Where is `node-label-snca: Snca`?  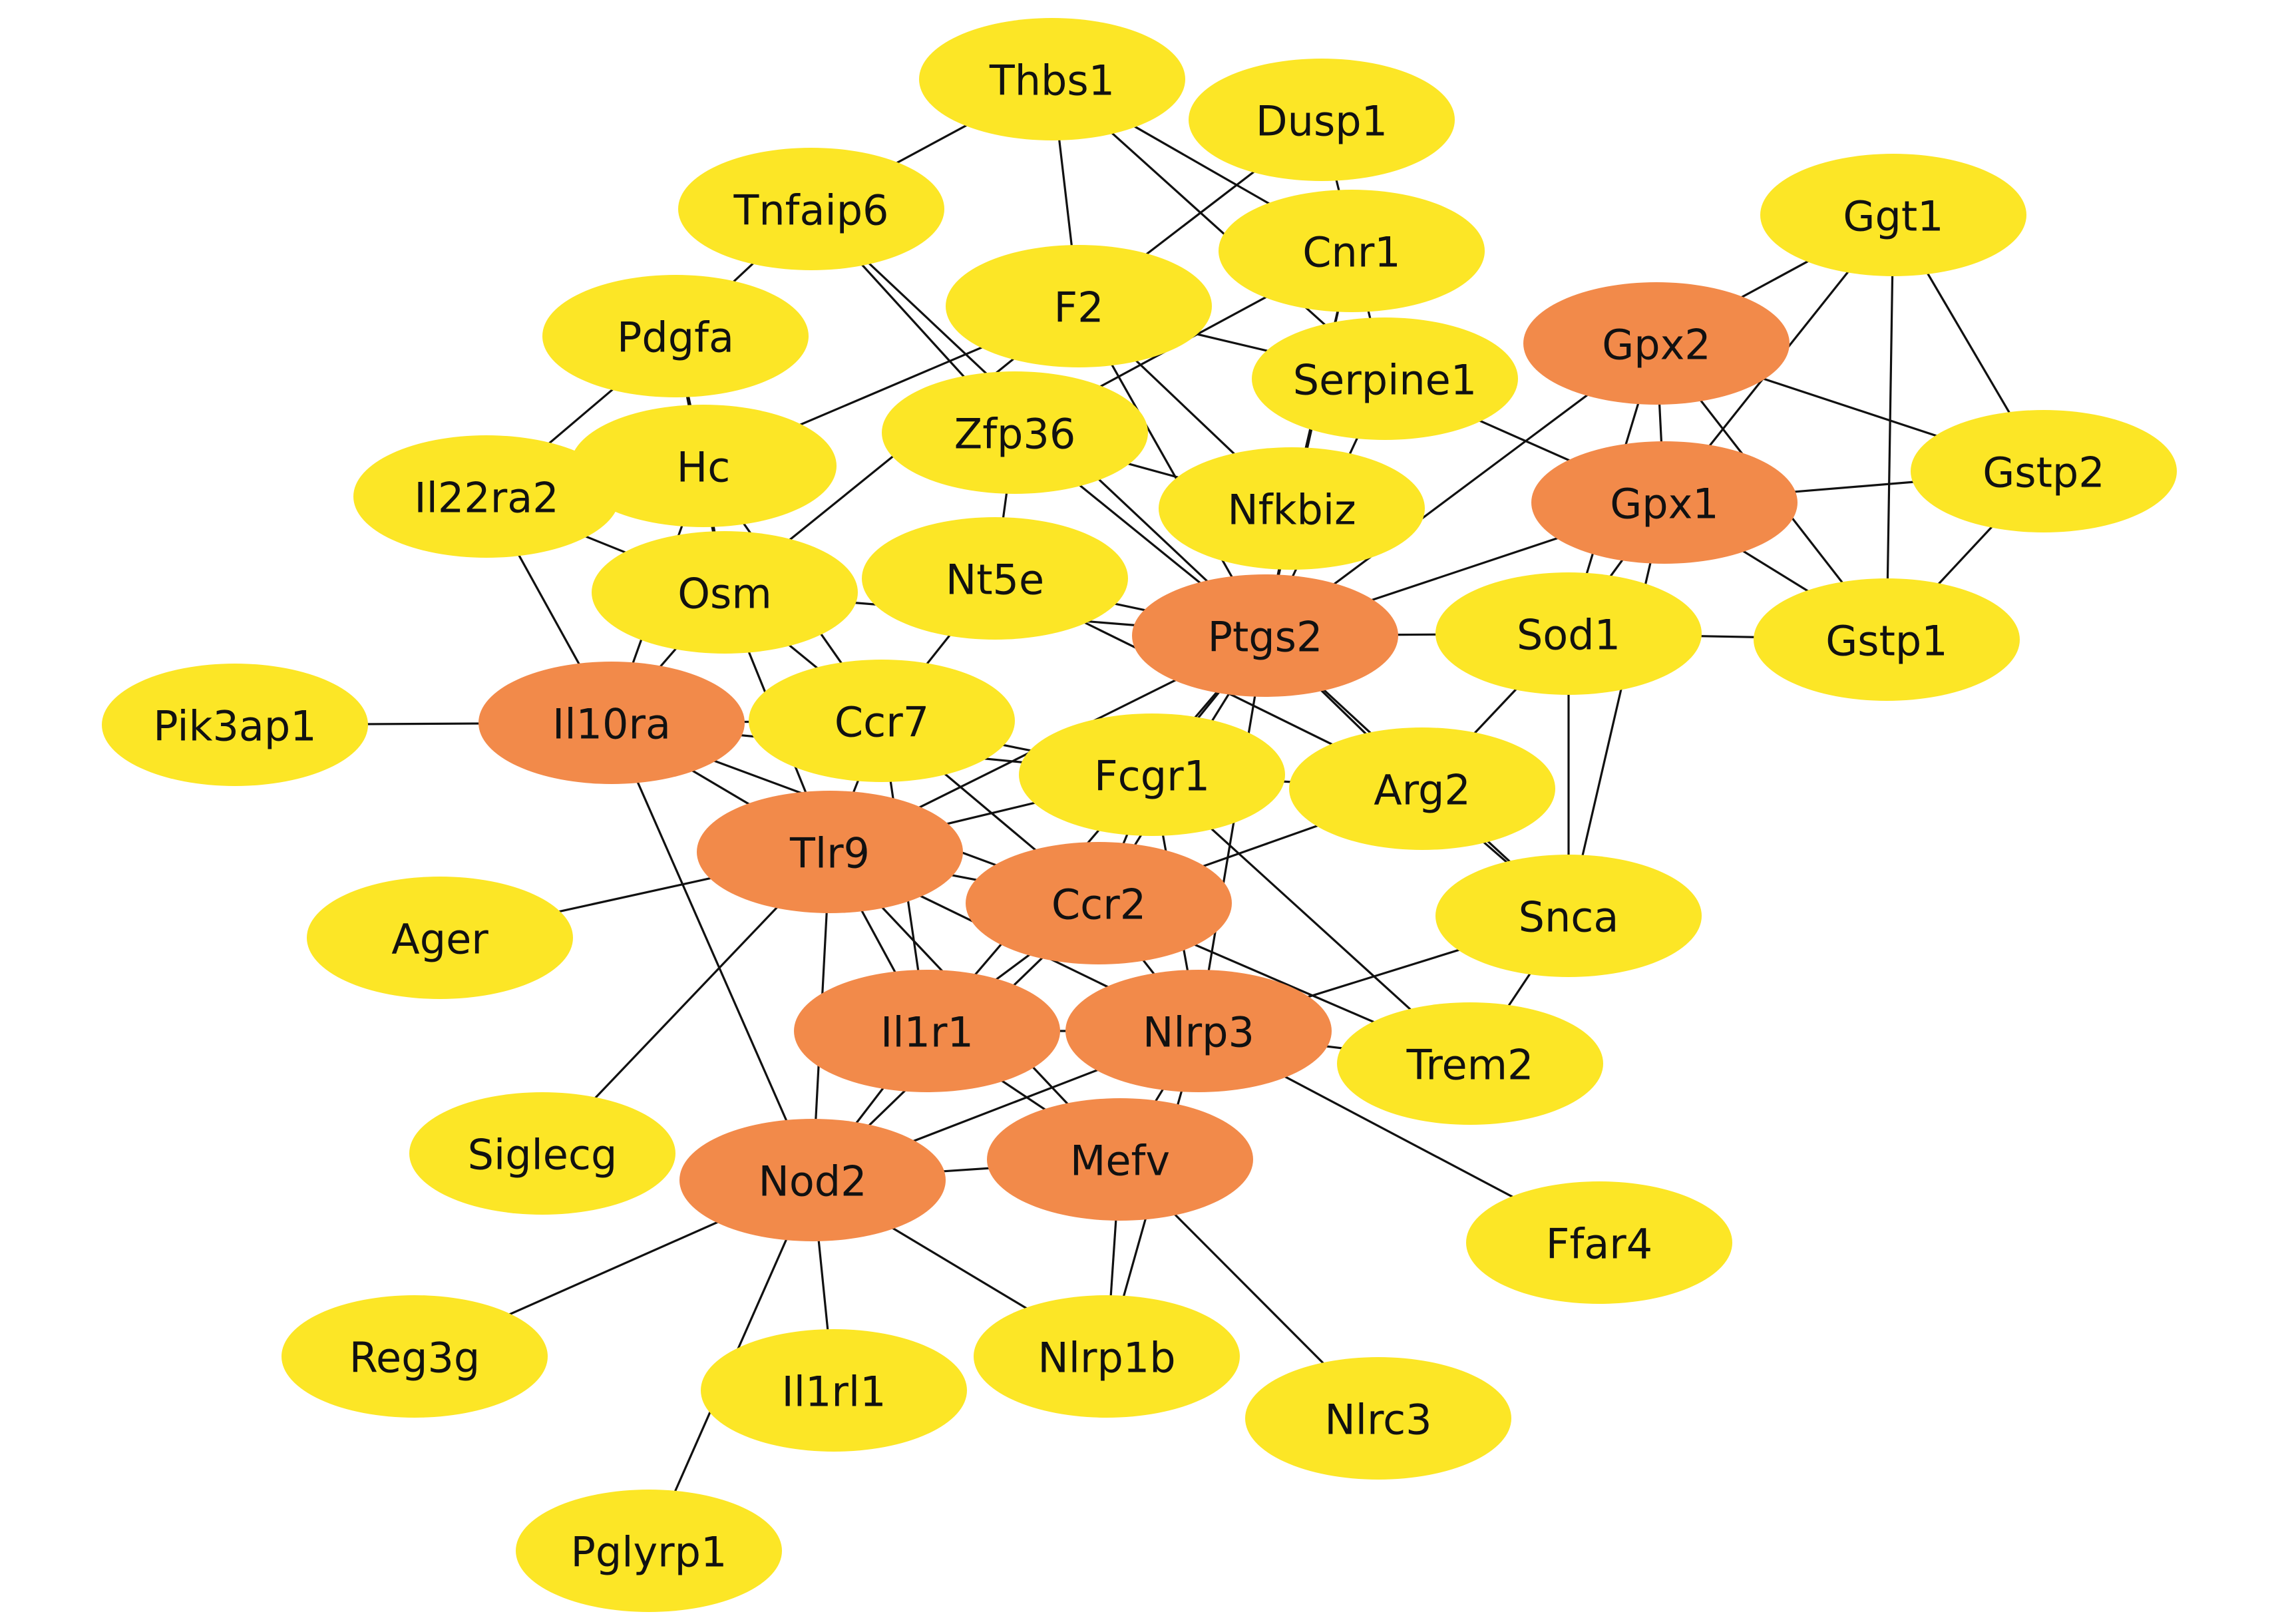
node-label-snca: Snca is located at coordinates (1569, 918).